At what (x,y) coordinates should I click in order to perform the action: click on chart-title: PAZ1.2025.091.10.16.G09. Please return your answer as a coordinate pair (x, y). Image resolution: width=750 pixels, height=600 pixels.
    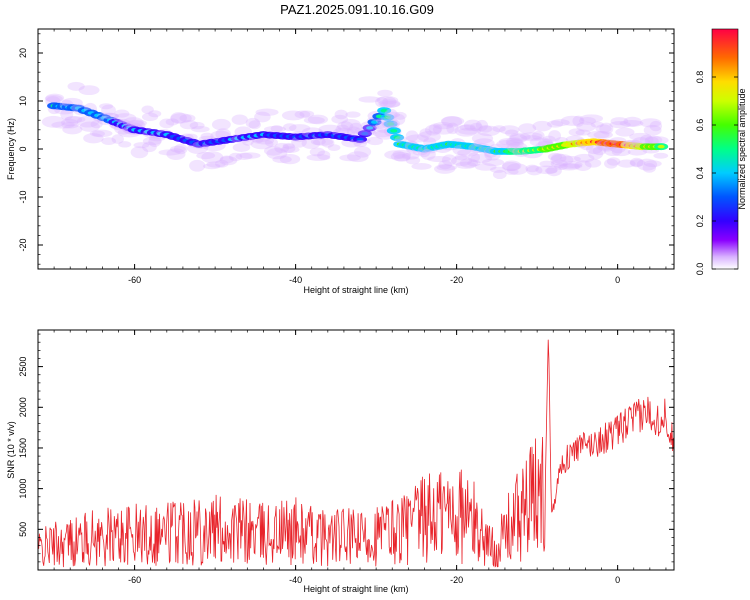
    Looking at the image, I should click on (357, 9).